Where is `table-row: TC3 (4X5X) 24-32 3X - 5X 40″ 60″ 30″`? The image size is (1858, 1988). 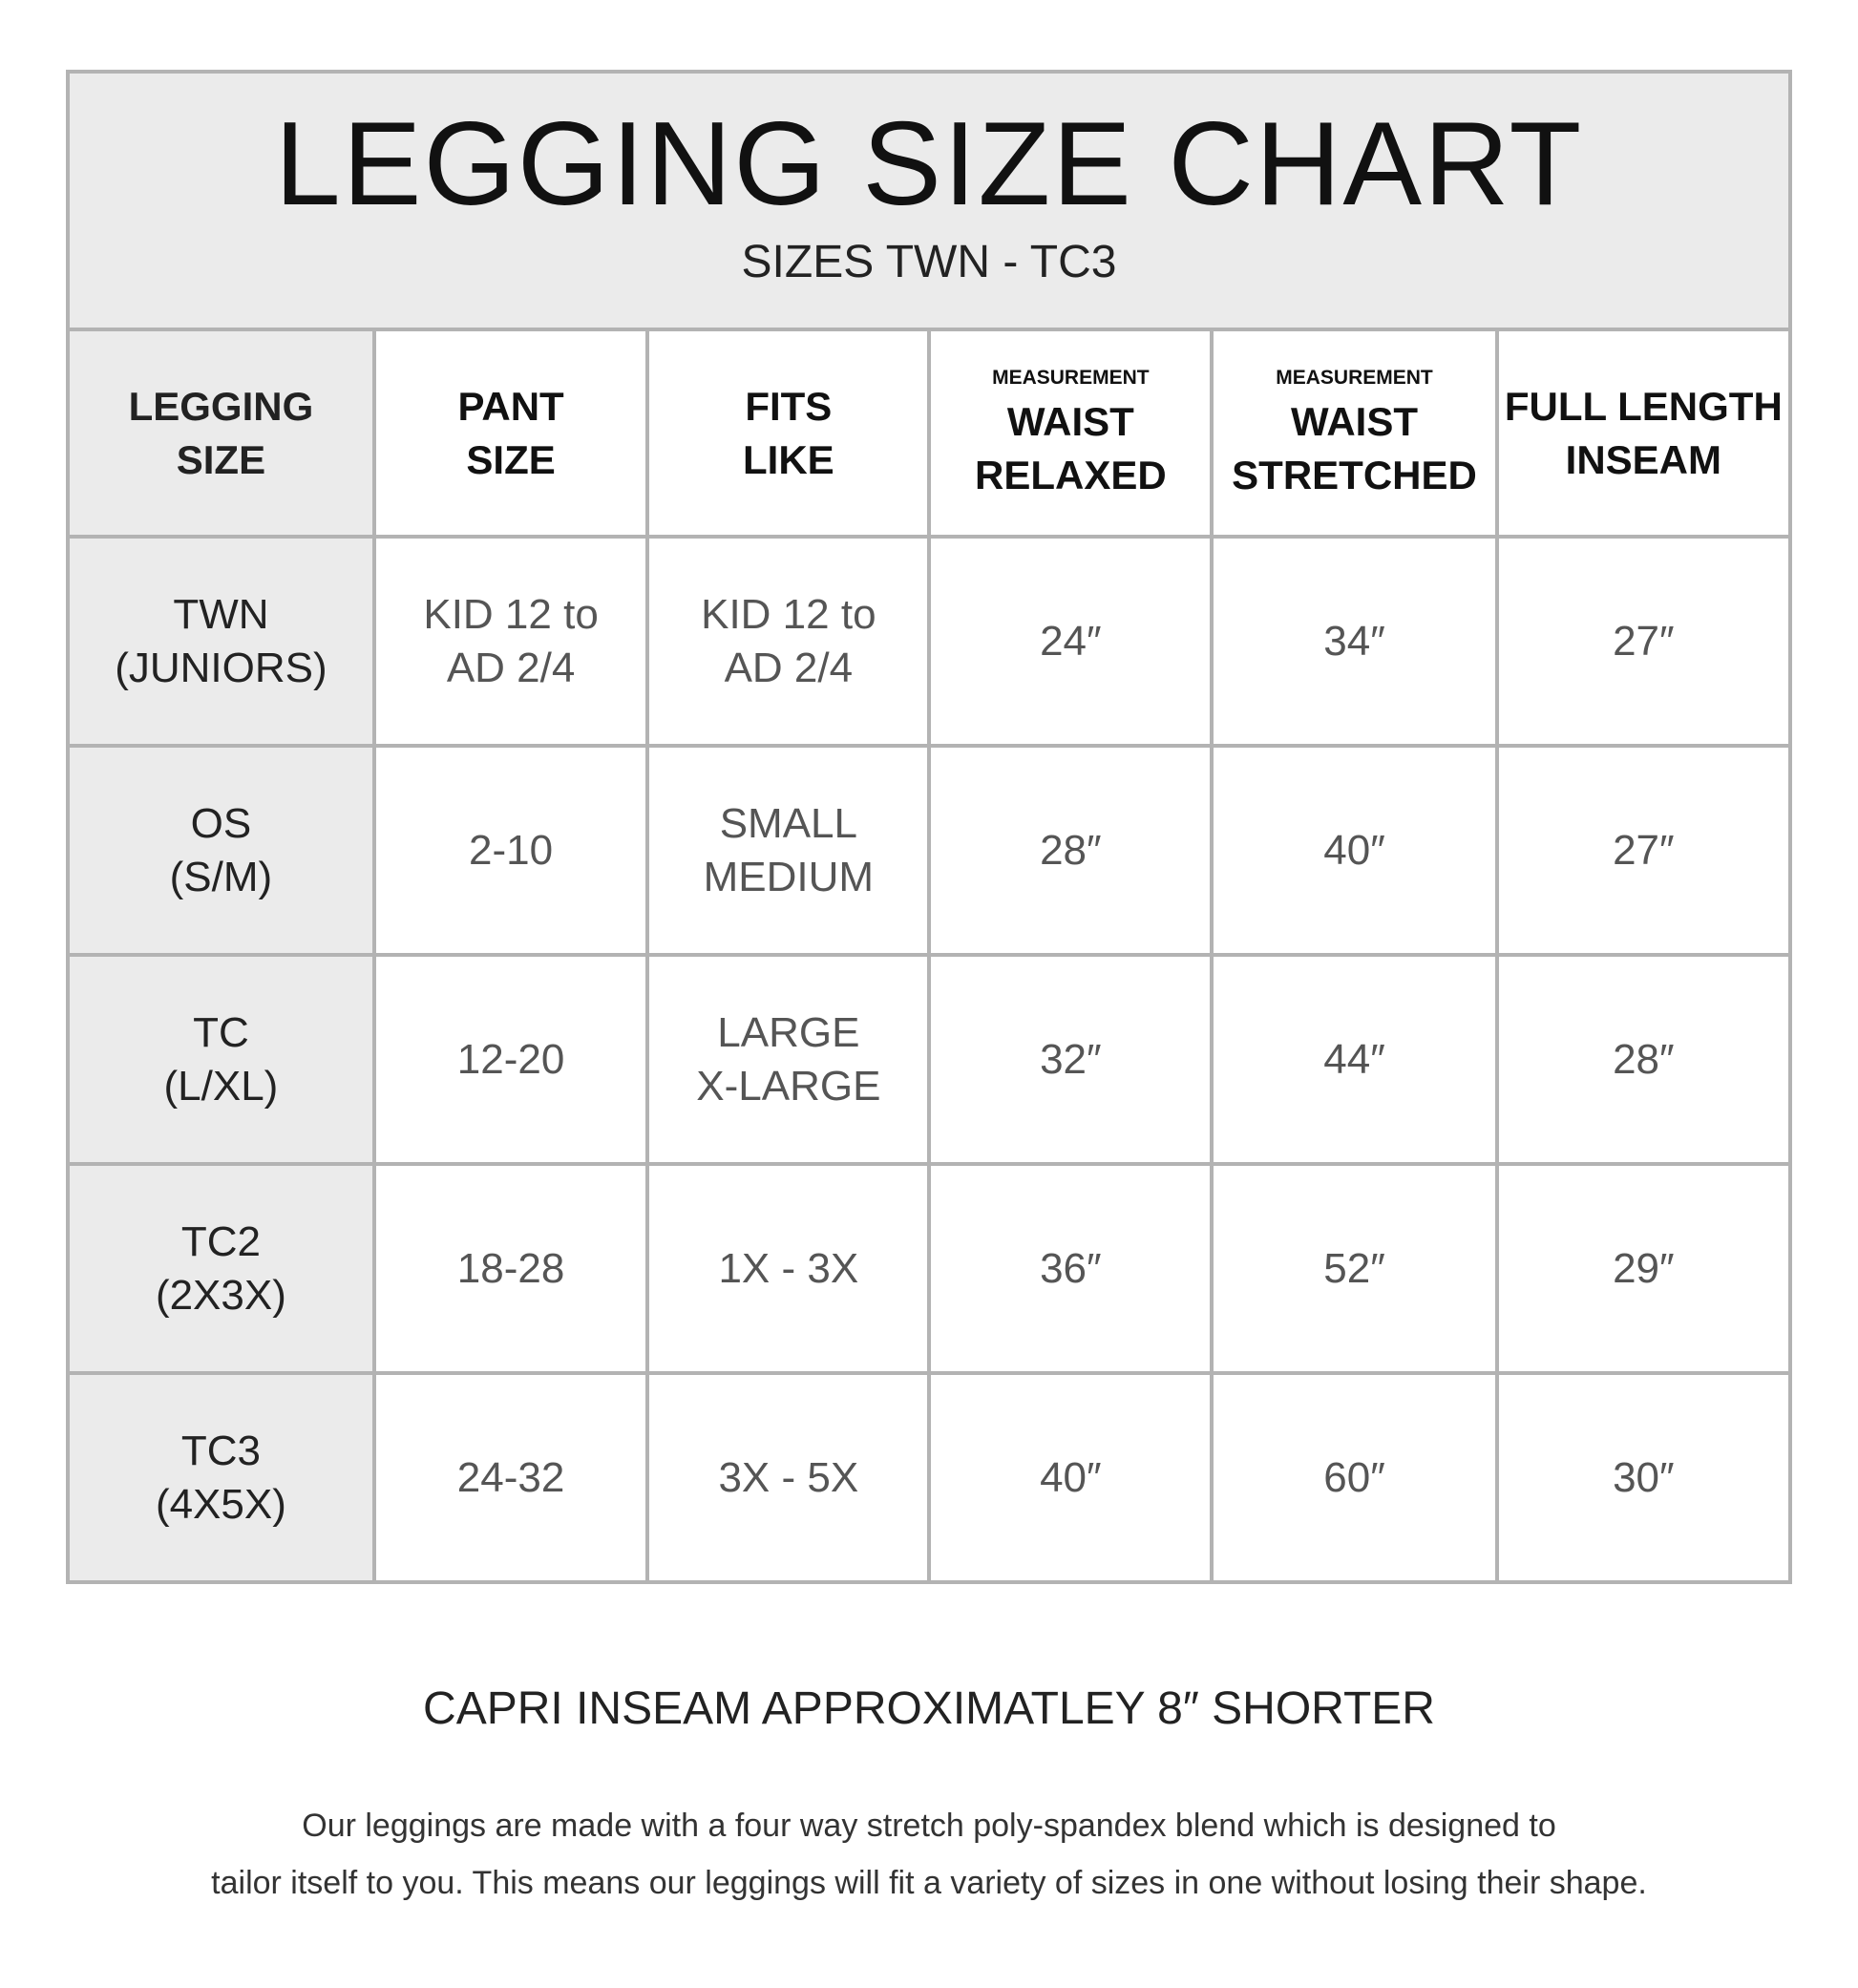
table-row: TC3 (4X5X) 24-32 3X - 5X 40″ 60″ 30″ is located at coordinates (930, 1477).